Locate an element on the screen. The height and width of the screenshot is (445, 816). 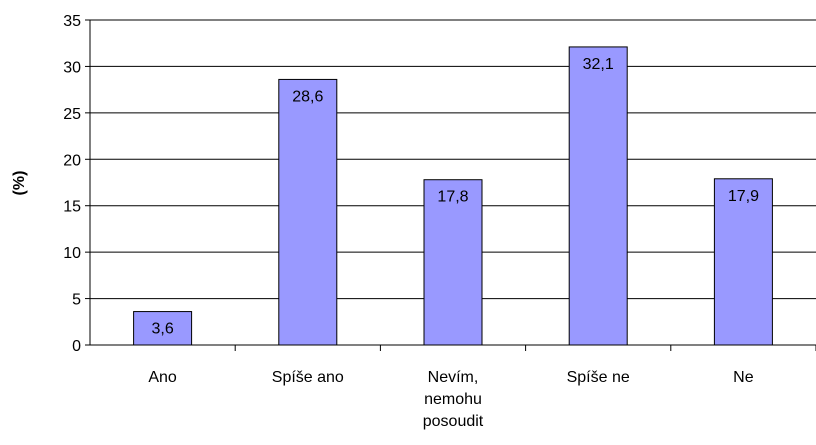
y-tick-label: 10 is located at coordinates (72, 253).